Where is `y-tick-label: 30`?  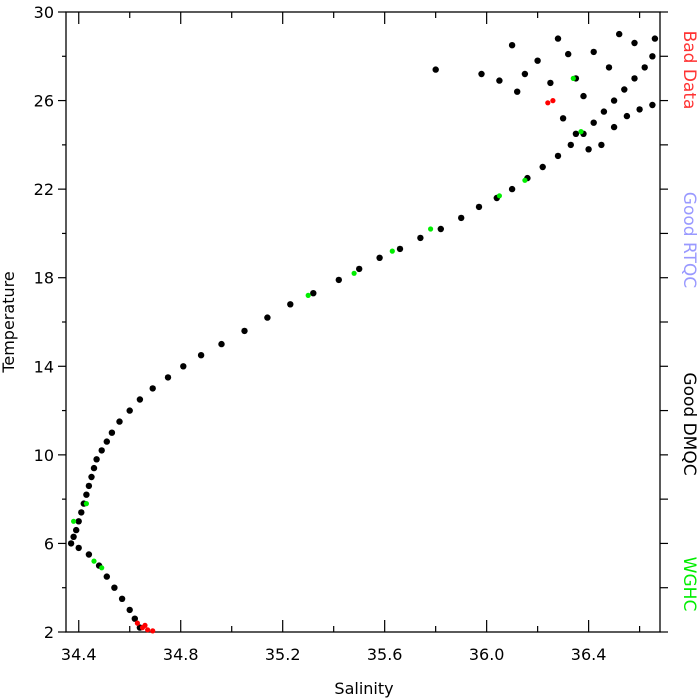
y-tick-label: 30 is located at coordinates (44, 12).